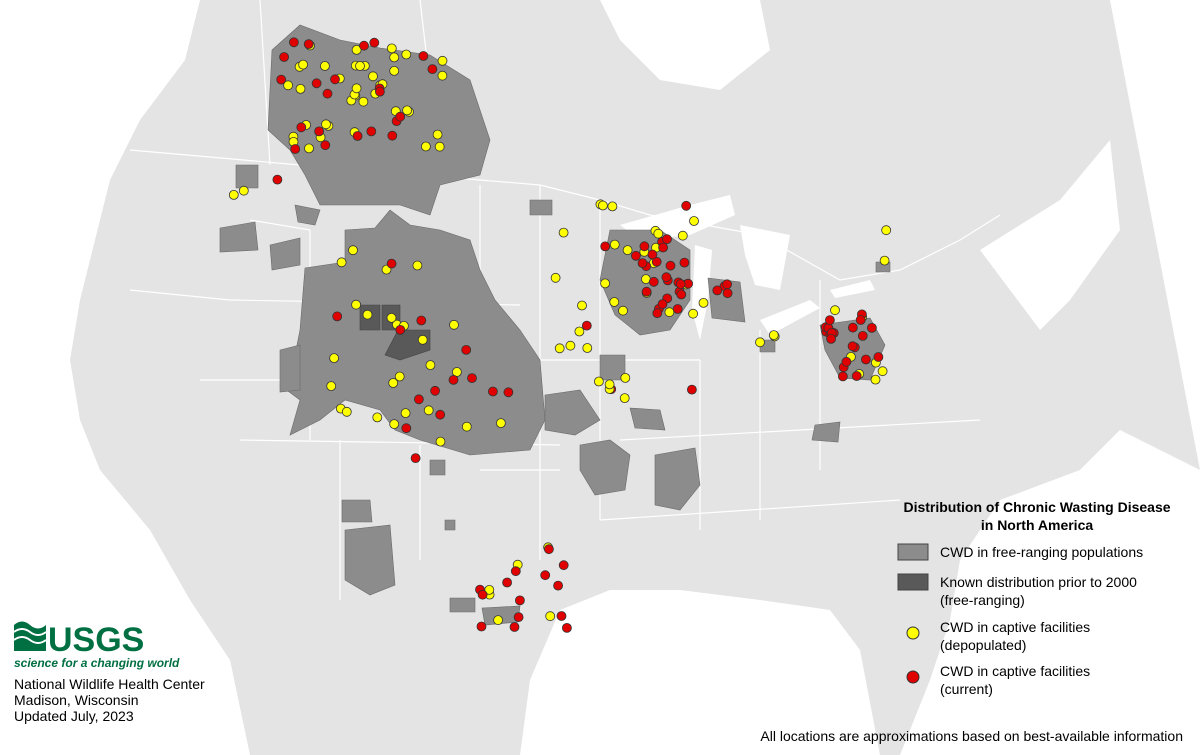  I want to click on credit-line: Updated July, 2023, so click(74, 716).